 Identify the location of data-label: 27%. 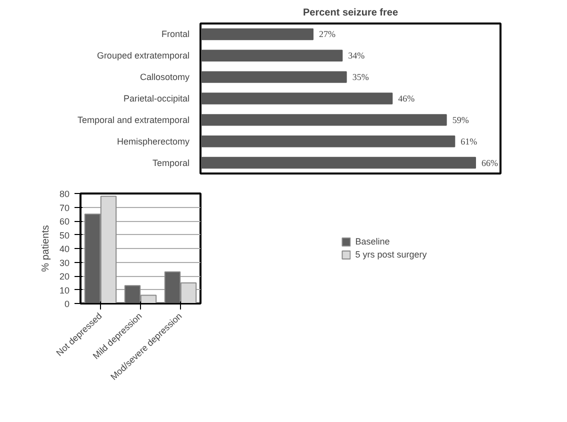
(327, 34).